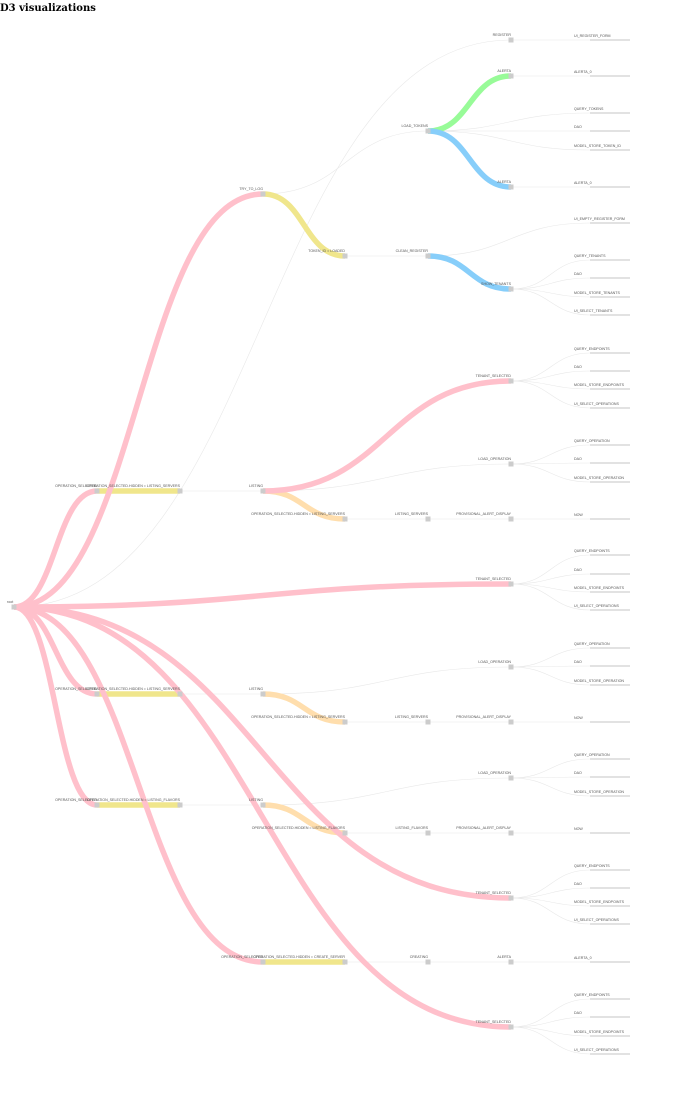 The image size is (697, 1093). I want to click on tree-leaf-node: MODEL_STORE_TENANTS, so click(602, 294).